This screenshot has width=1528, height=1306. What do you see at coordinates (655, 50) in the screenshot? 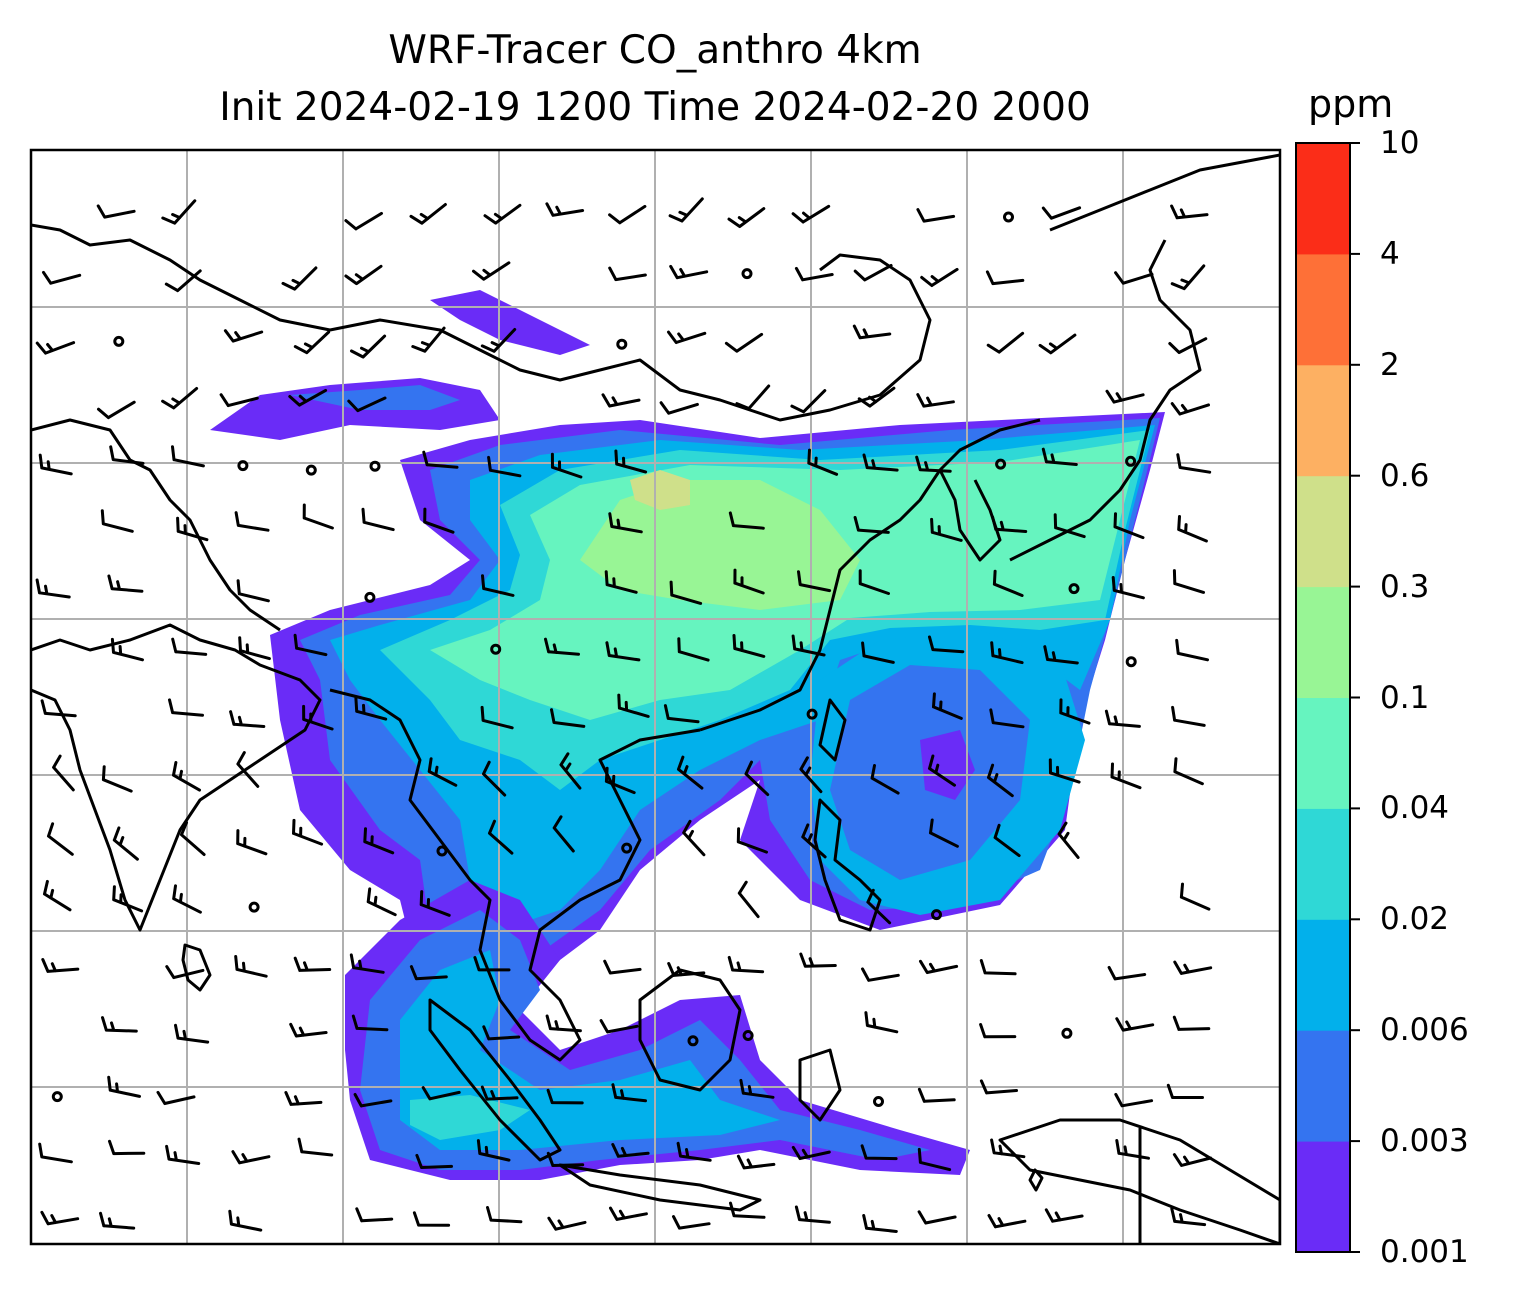
I see `map-title-line-1: WRF-Tracer CO_anthro 4km` at bounding box center [655, 50].